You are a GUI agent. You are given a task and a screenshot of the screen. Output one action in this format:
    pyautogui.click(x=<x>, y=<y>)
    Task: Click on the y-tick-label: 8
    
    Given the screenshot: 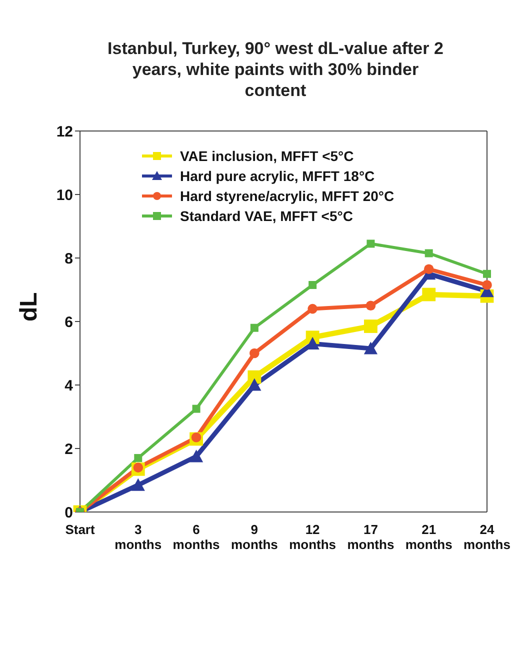 What is the action you would take?
    pyautogui.click(x=68, y=259)
    